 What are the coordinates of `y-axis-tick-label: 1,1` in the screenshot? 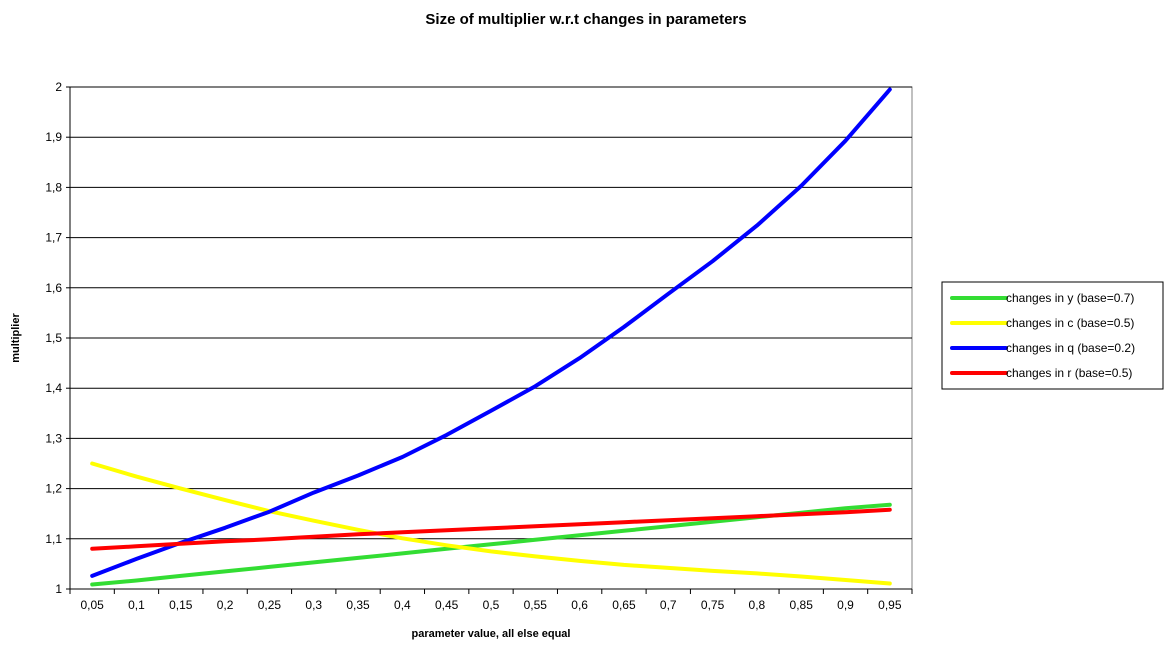 It's located at (53, 539).